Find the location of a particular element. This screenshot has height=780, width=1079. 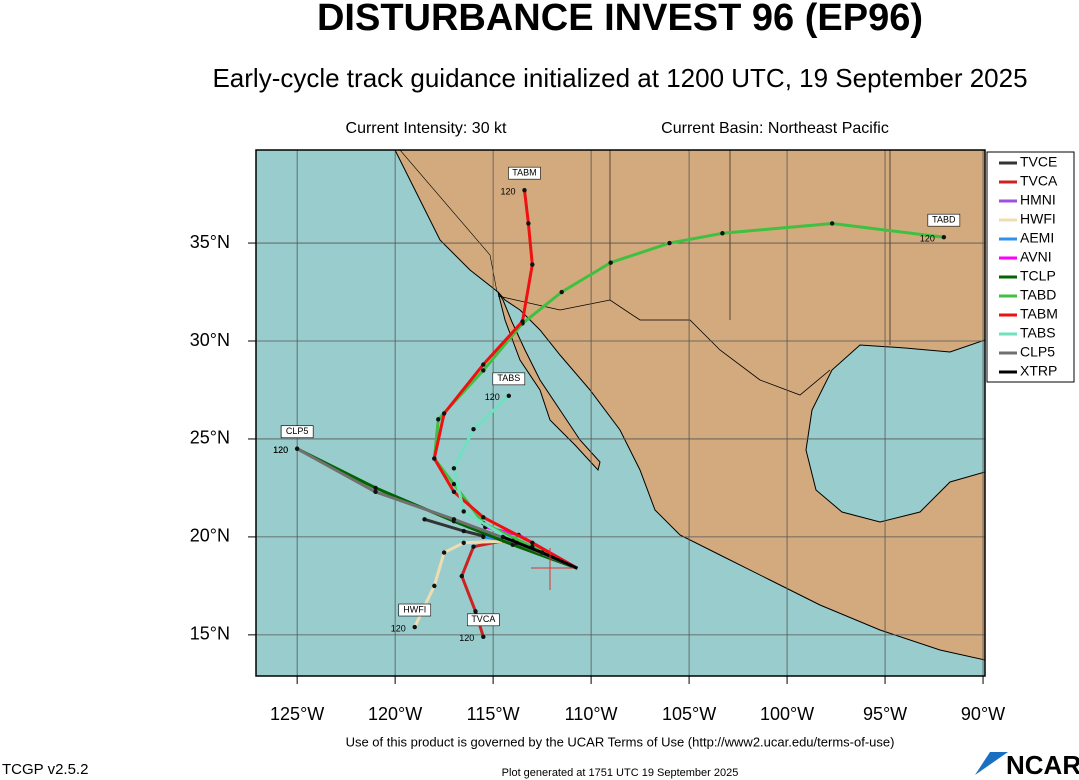

ncar-logo: NCAR is located at coordinates (1027, 765).